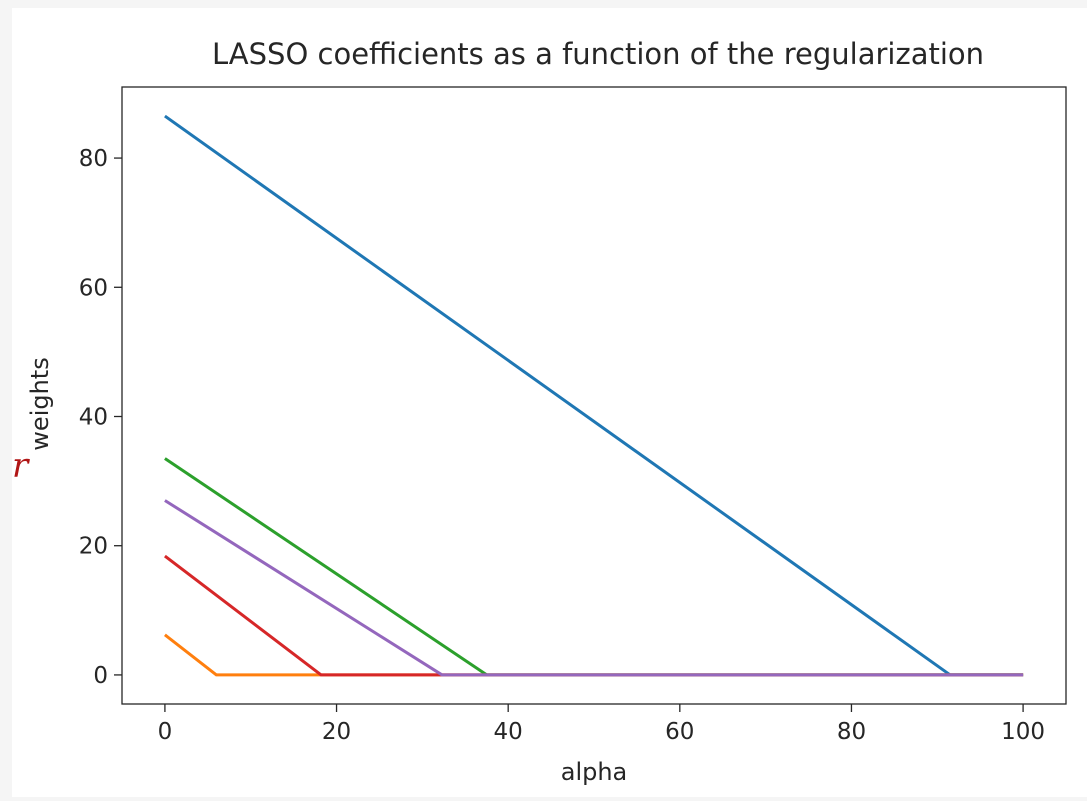 Image resolution: width=1087 pixels, height=801 pixels. Describe the element at coordinates (93, 417) in the screenshot. I see `y-tick-label: 40` at that location.